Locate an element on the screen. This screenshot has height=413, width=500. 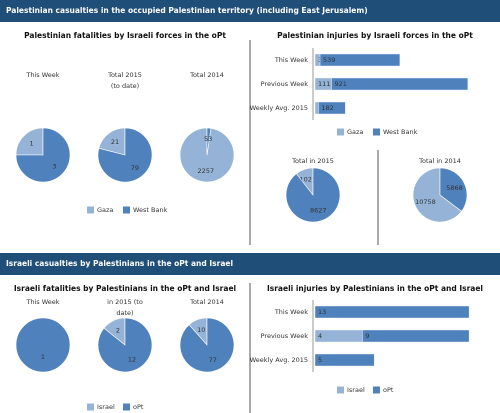
slice-label: 10 is located at coordinates (201, 330).